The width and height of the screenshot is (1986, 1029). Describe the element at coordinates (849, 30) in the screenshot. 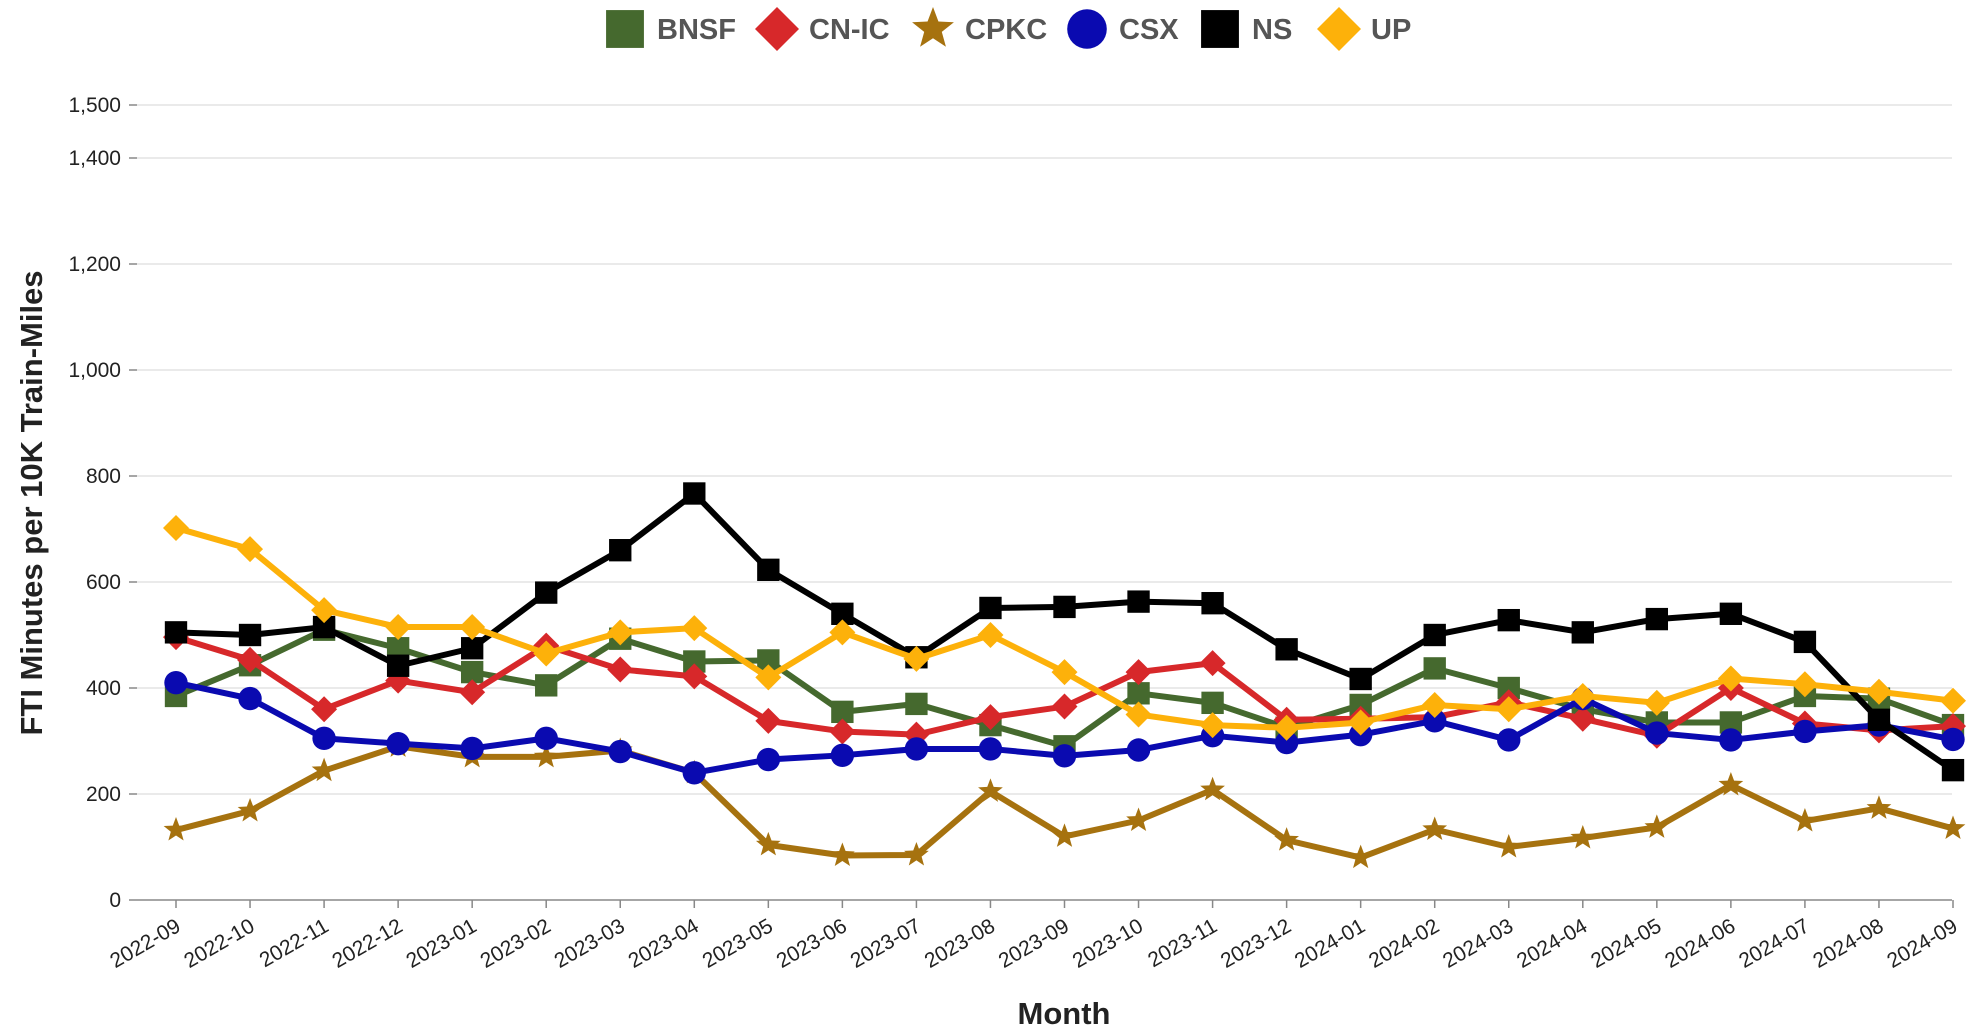

I see `legend-label-cn-ic: CN-IC` at that location.